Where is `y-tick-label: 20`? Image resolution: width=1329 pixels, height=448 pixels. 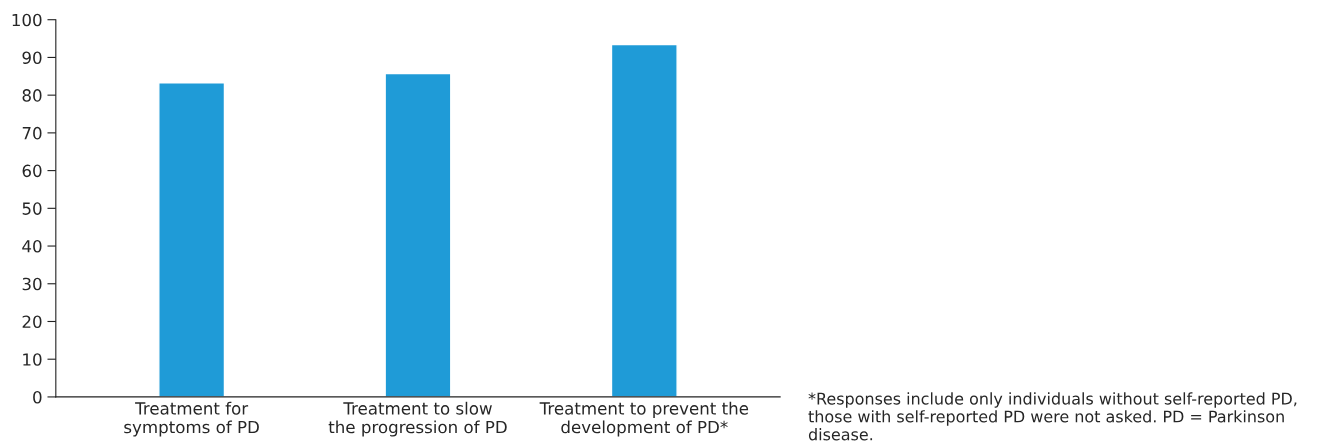
y-tick-label: 20 is located at coordinates (32, 322).